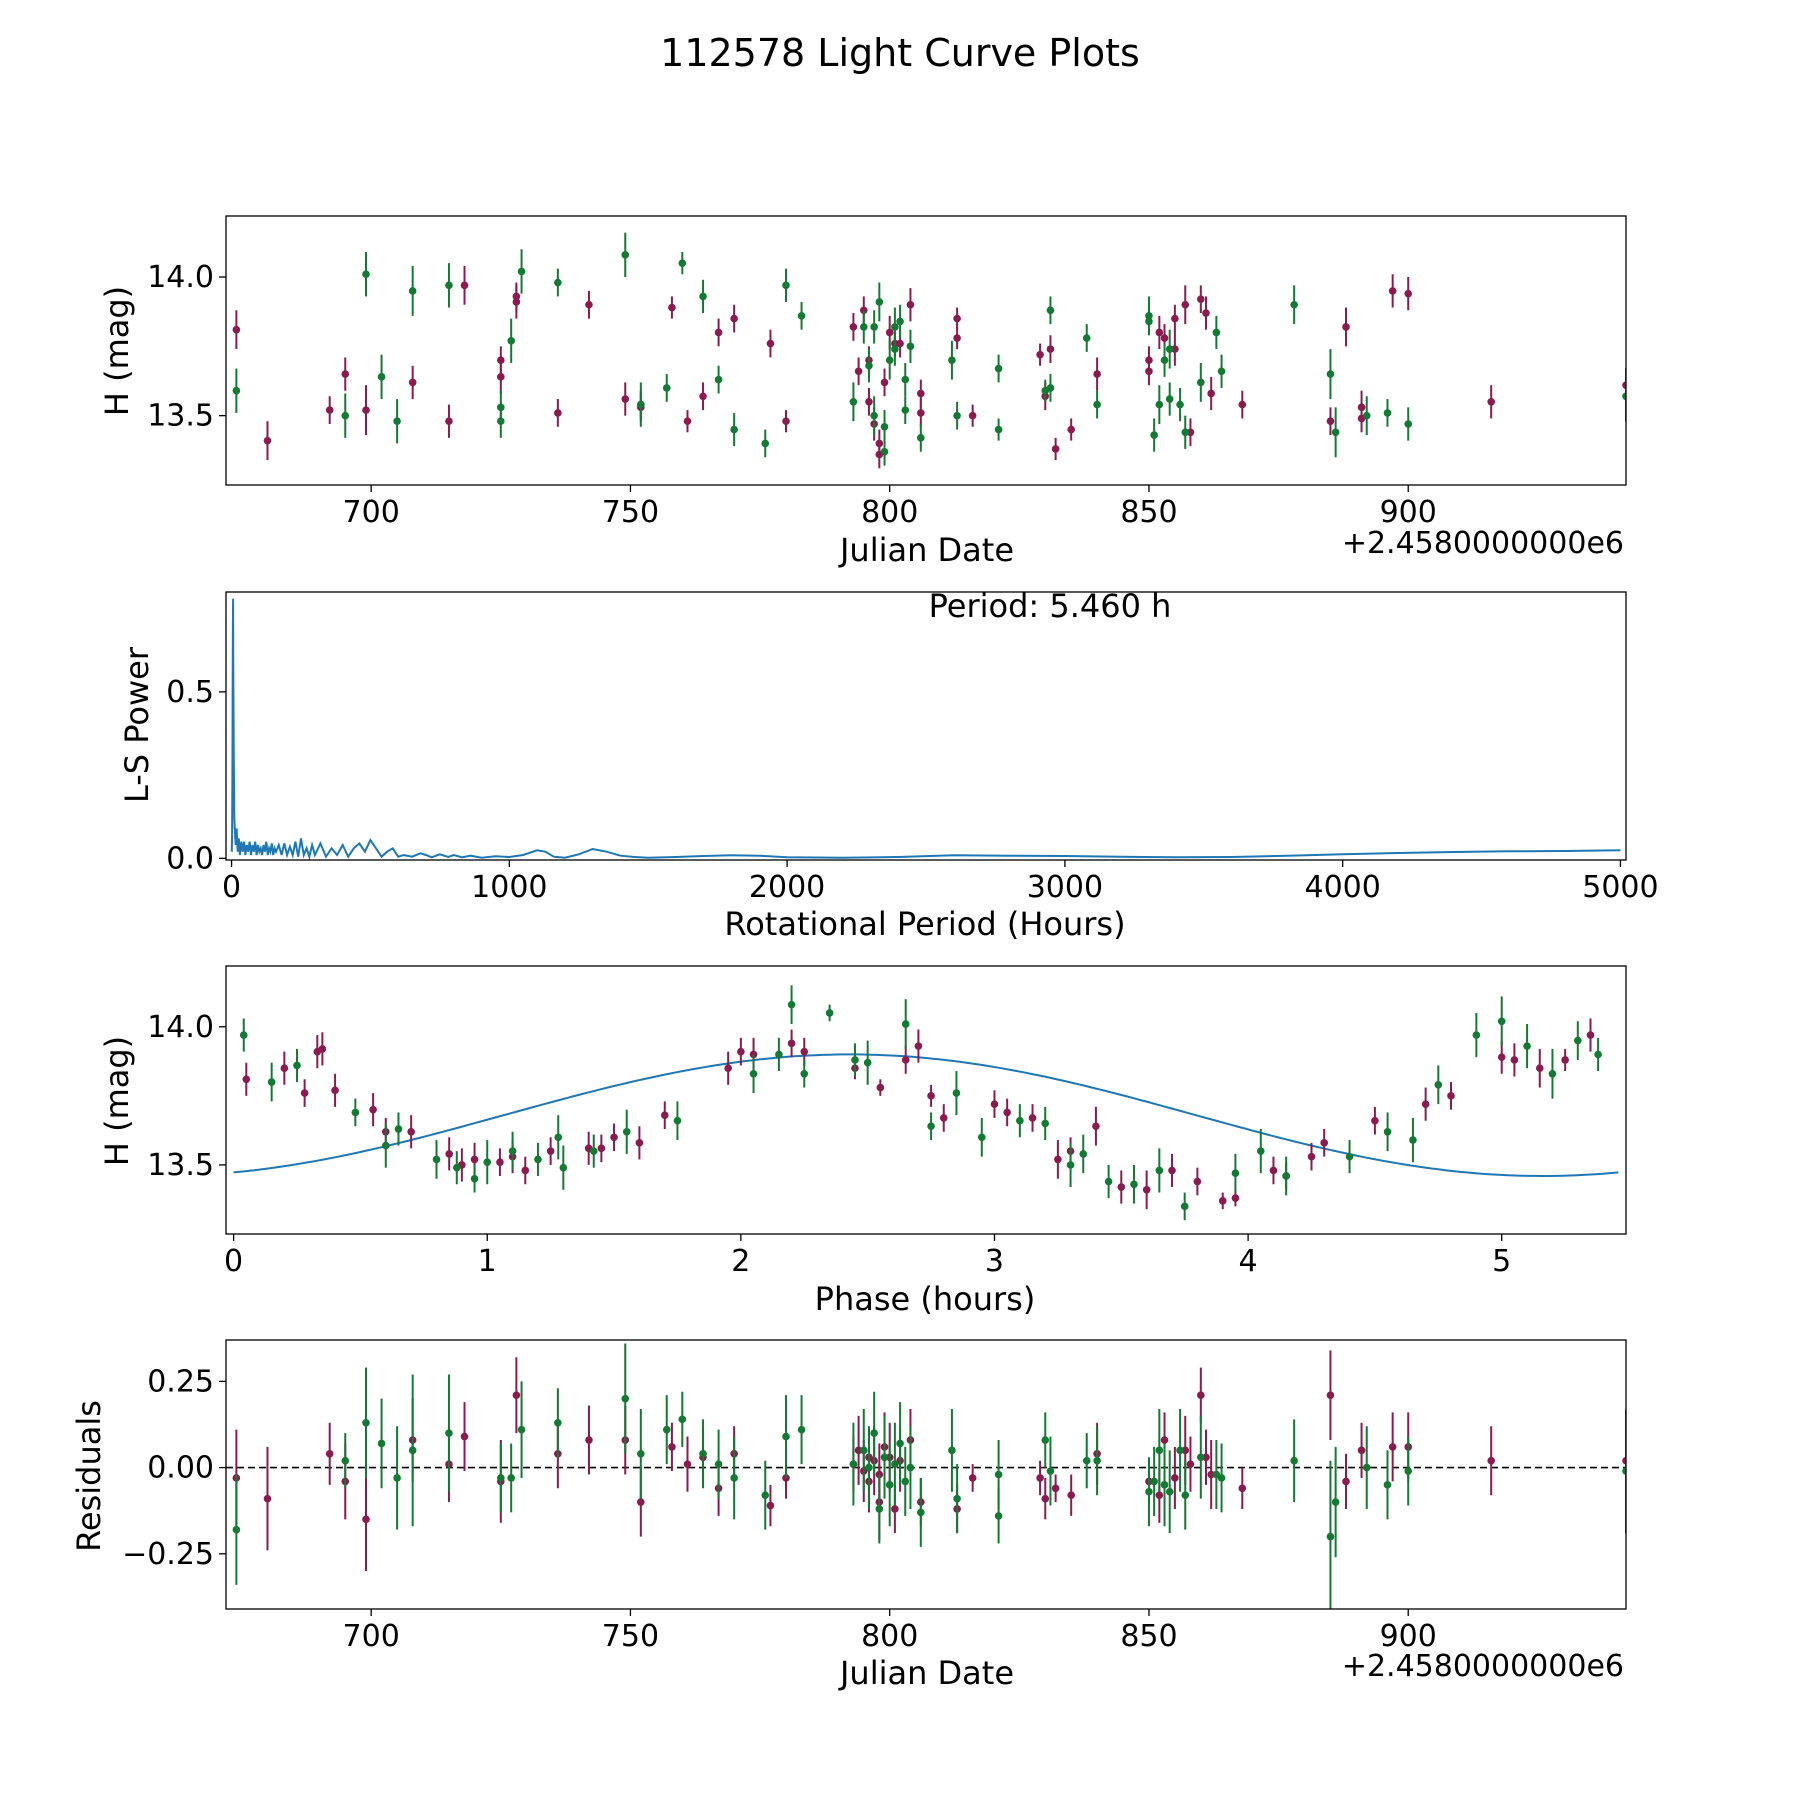 This screenshot has height=1800, width=1800. What do you see at coordinates (630, 512) in the screenshot?
I see `raw-xtick-label: 750` at bounding box center [630, 512].